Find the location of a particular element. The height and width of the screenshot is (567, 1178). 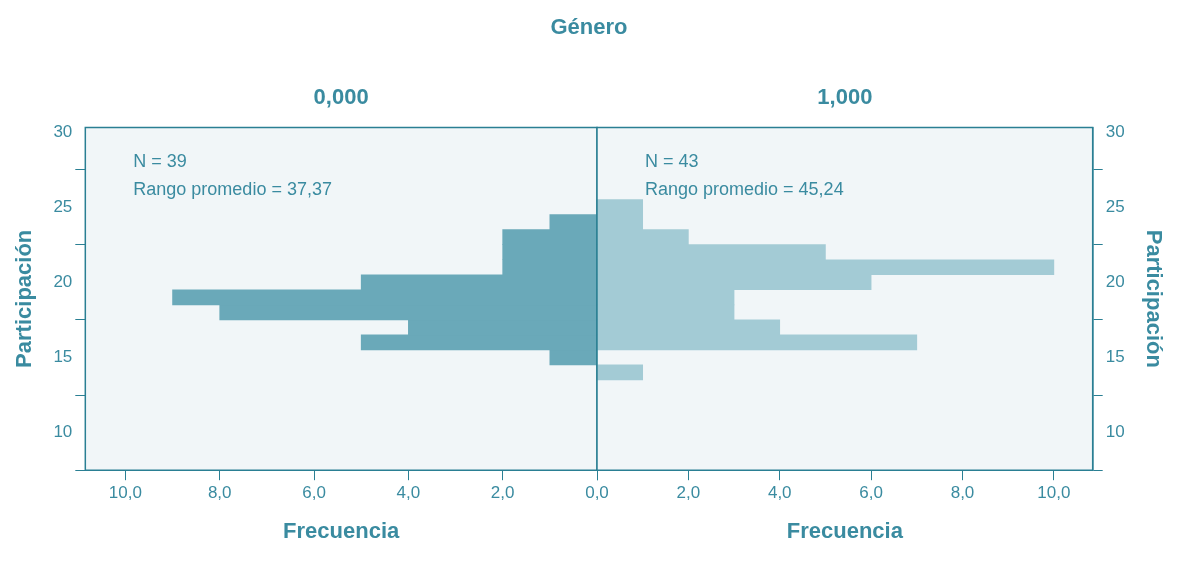

chart-title: Género is located at coordinates (589, 27).